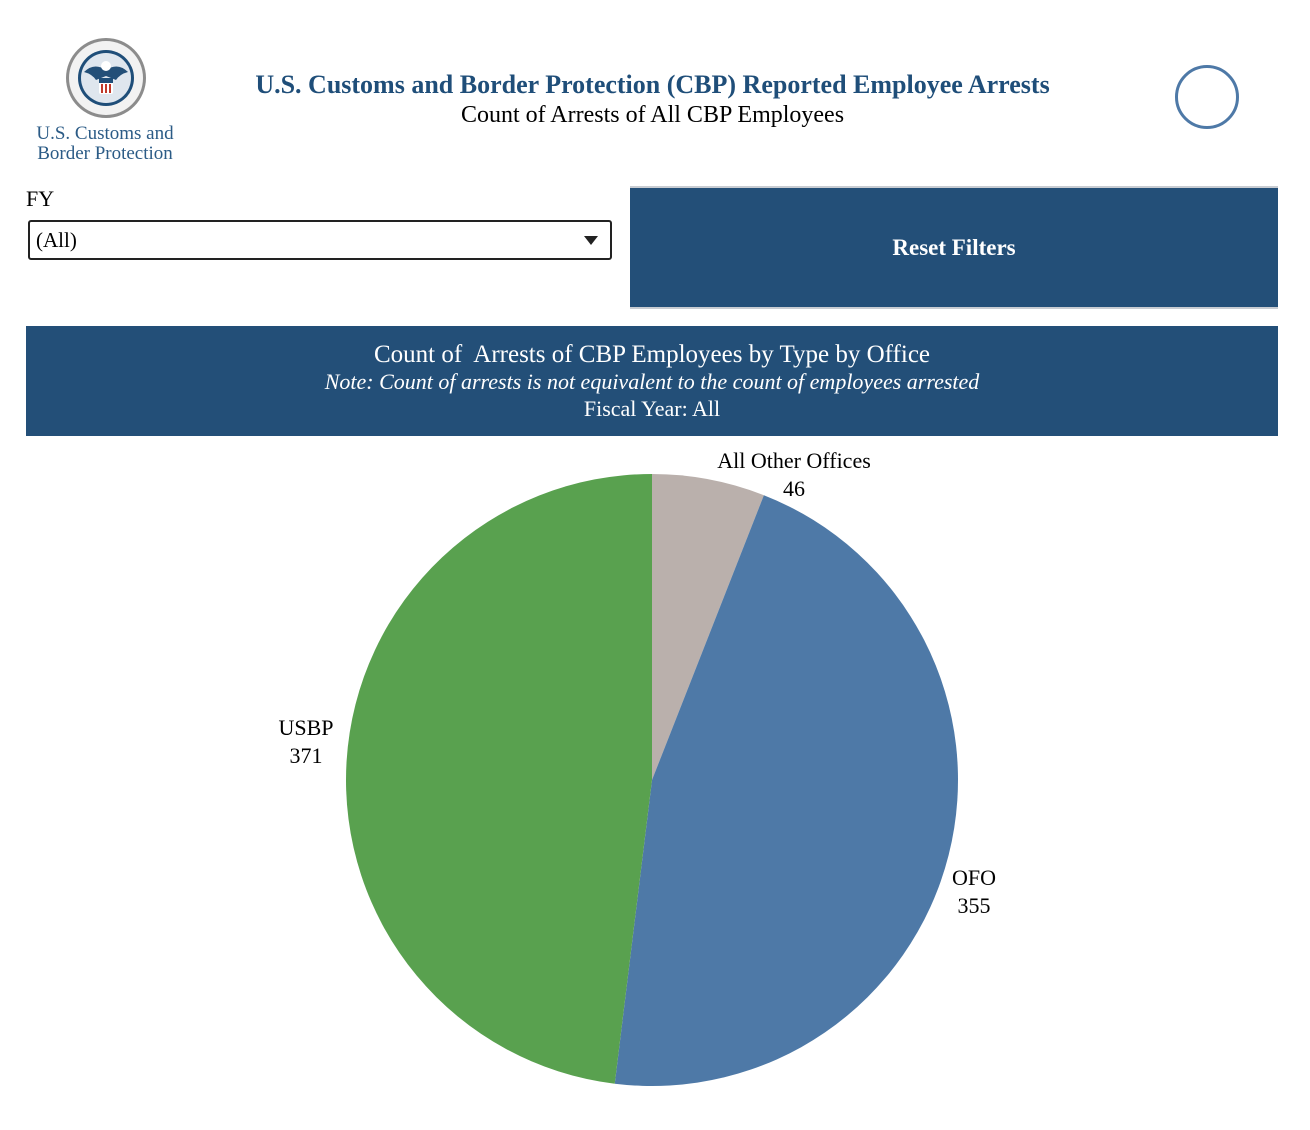 Image resolution: width=1310 pixels, height=1130 pixels. Describe the element at coordinates (305, 727) in the screenshot. I see `slice-label: USBP` at that location.